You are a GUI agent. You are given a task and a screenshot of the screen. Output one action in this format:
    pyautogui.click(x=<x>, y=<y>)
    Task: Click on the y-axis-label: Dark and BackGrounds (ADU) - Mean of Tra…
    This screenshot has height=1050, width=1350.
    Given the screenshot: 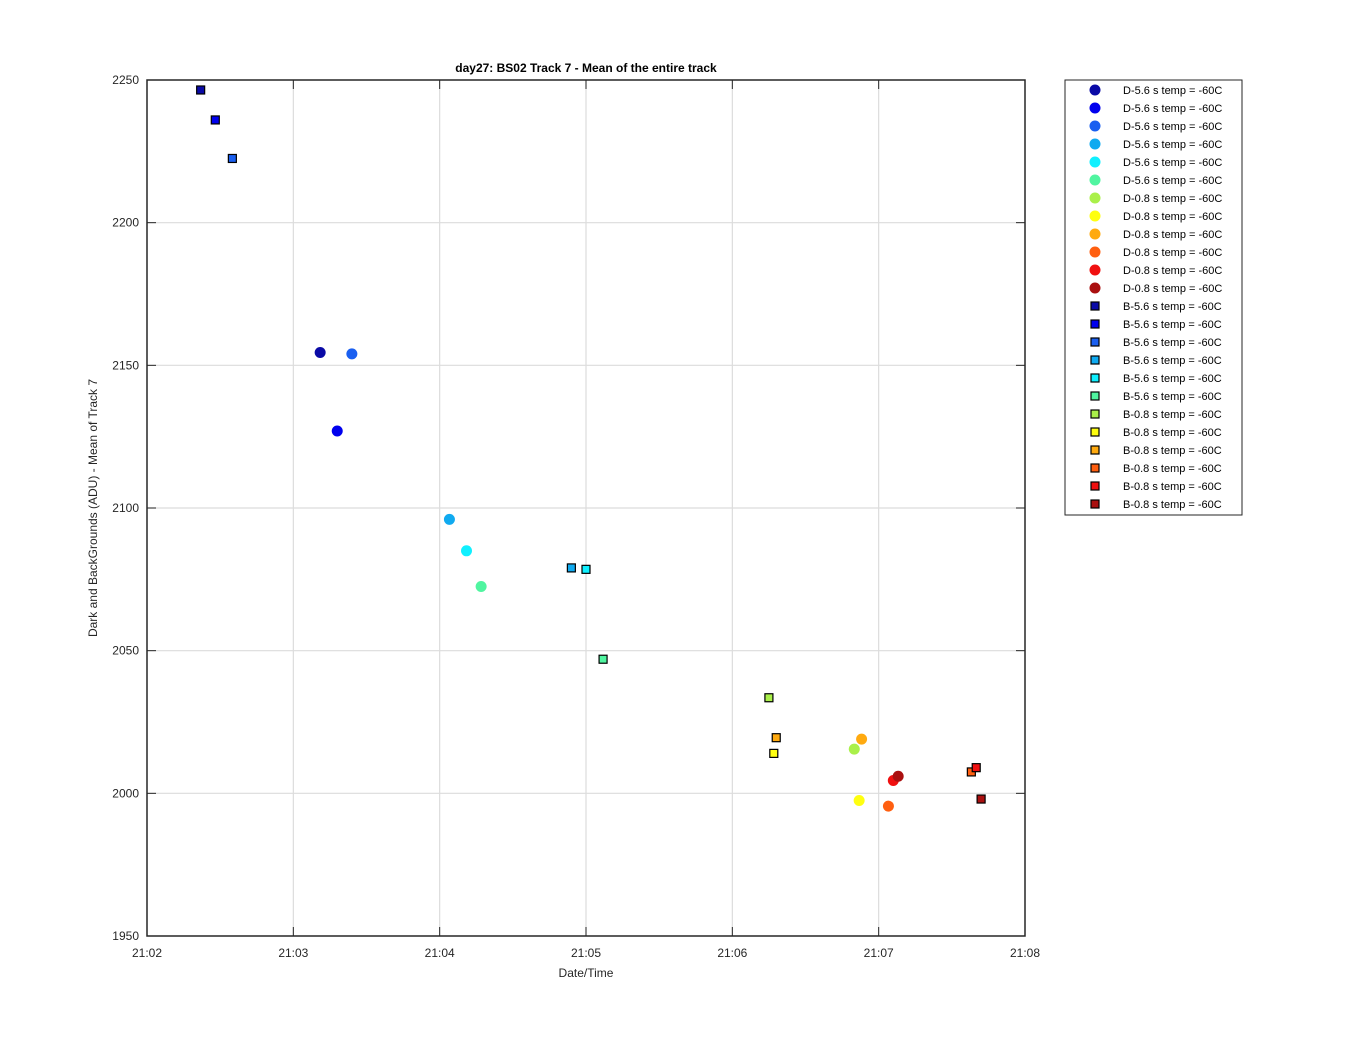 What is the action you would take?
    pyautogui.click(x=93, y=508)
    